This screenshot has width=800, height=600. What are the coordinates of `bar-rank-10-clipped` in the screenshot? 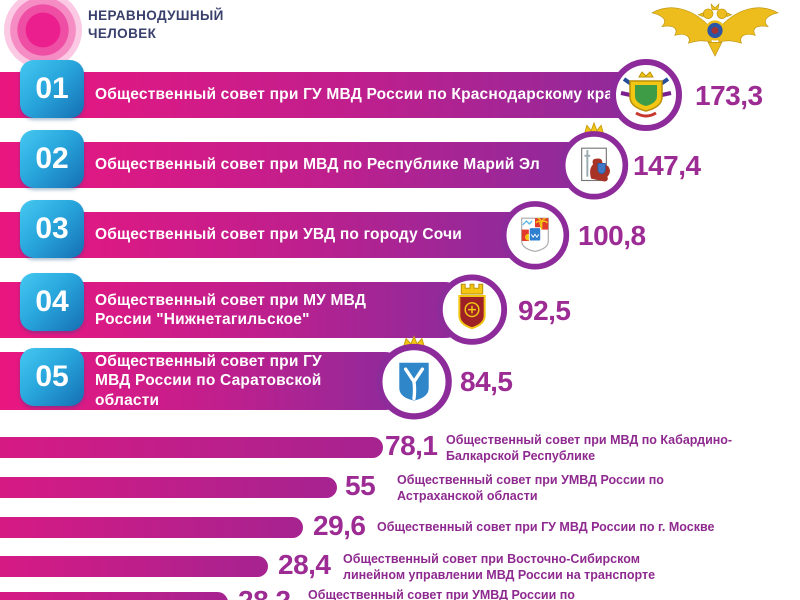 It's located at (114, 596).